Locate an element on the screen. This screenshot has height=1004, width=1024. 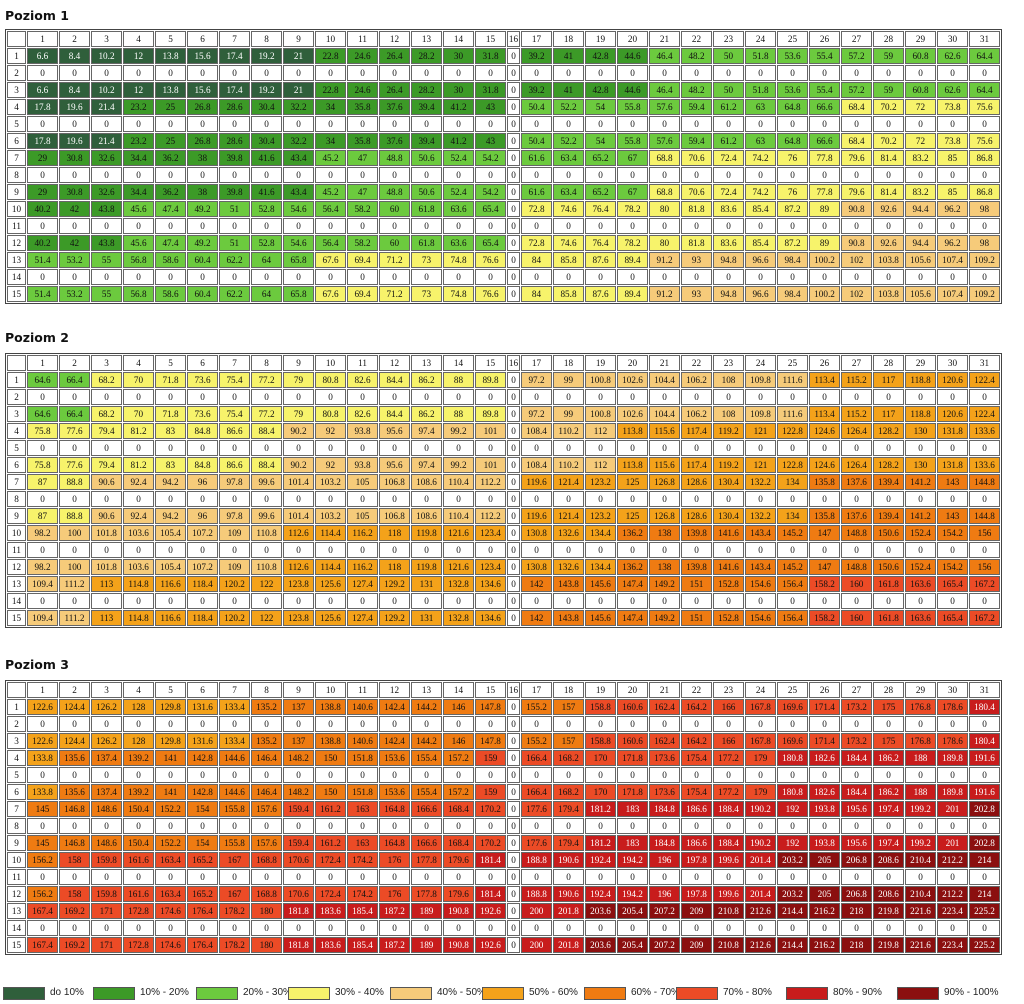
heatmap-cell: 171.4 is located at coordinates (824, 741).